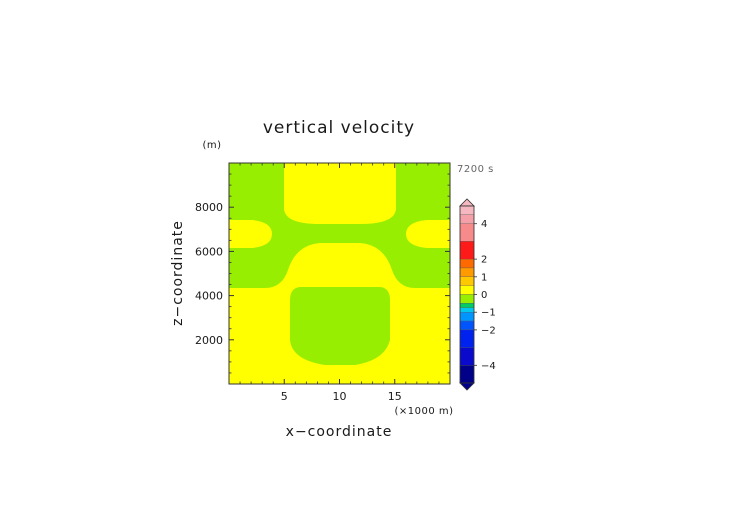  I want to click on colorbar-tick-label: 4, so click(484, 224).